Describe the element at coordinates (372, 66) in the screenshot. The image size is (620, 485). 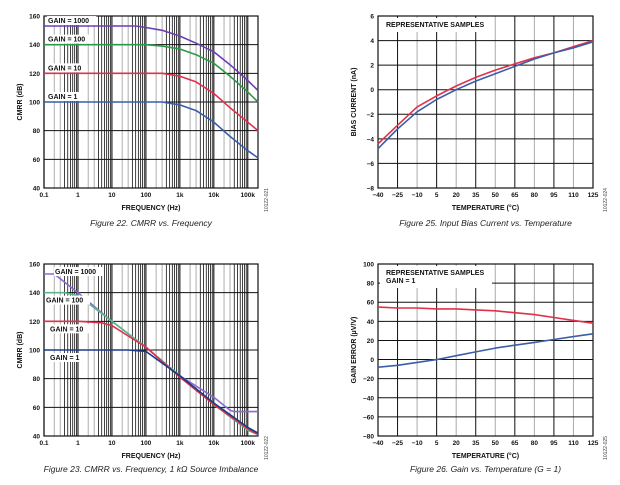
I see `y-tick-label: 2` at that location.